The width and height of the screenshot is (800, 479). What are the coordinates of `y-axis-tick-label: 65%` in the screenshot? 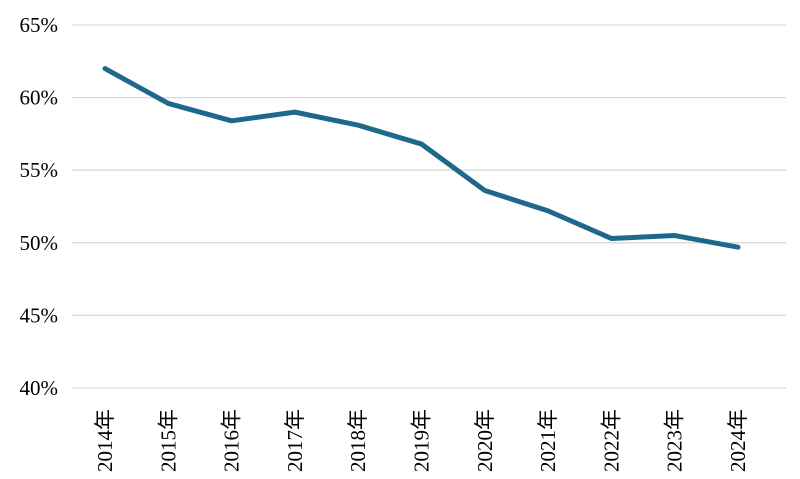 It's located at (39, 25).